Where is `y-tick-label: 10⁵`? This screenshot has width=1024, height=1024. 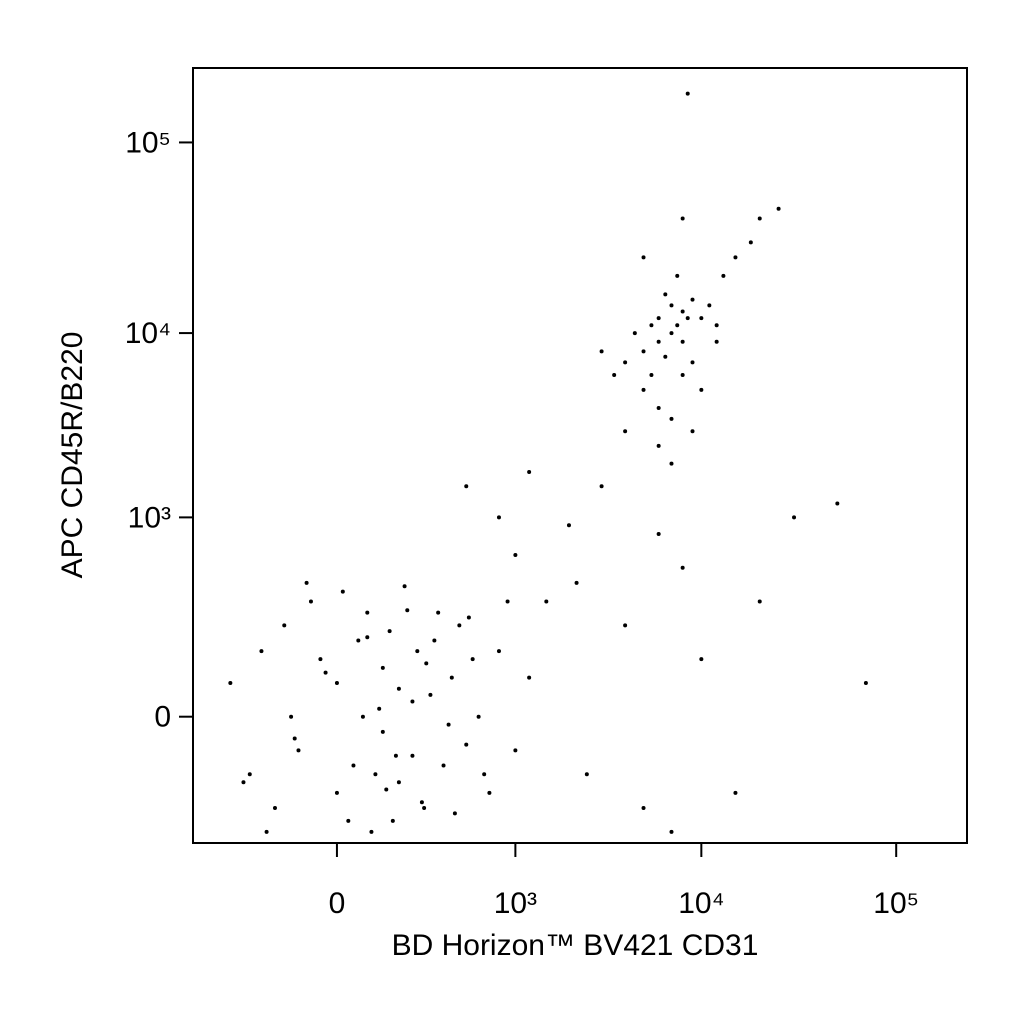
y-tick-label: 10⁵ is located at coordinates (148, 142).